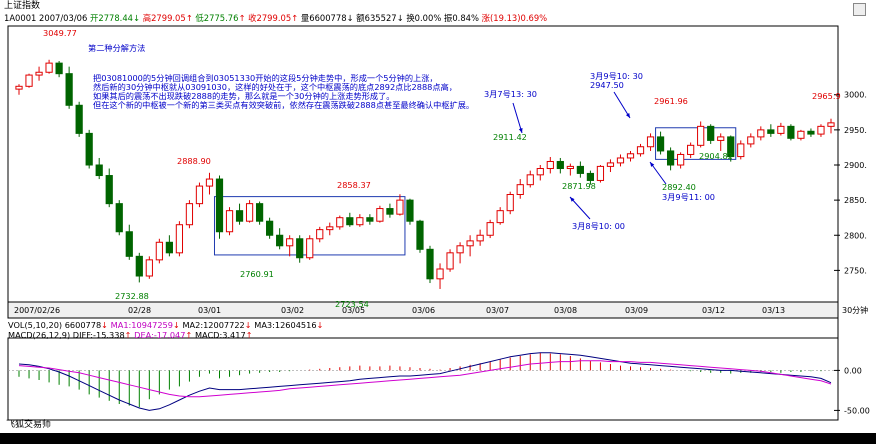 The width and height of the screenshot is (876, 444). I want to click on macd-panel: 0.00 -50.00, so click(439, 383).